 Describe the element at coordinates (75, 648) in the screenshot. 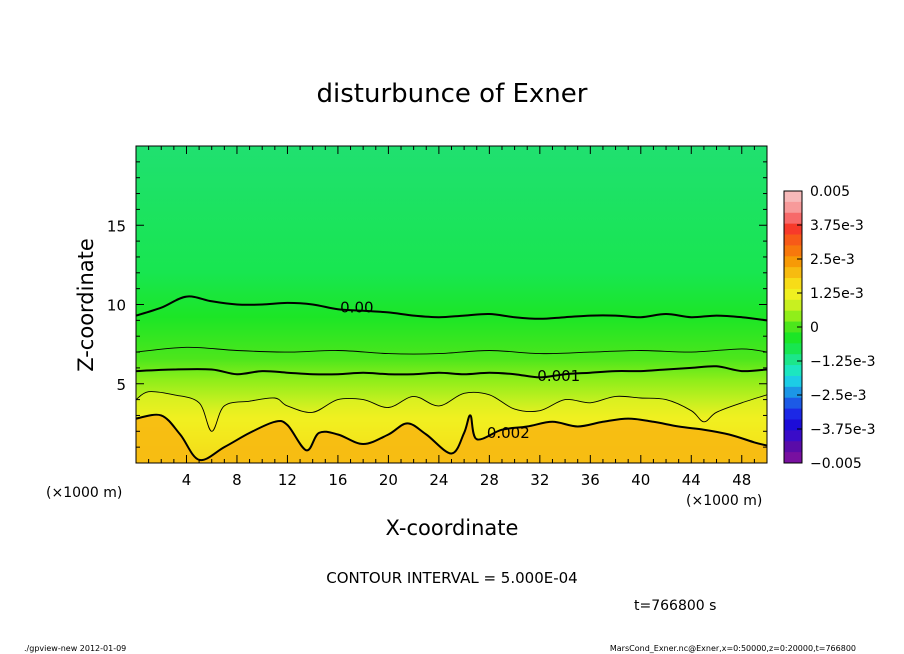

I see `footer-left: ./gpview-new 2012-01-09` at that location.